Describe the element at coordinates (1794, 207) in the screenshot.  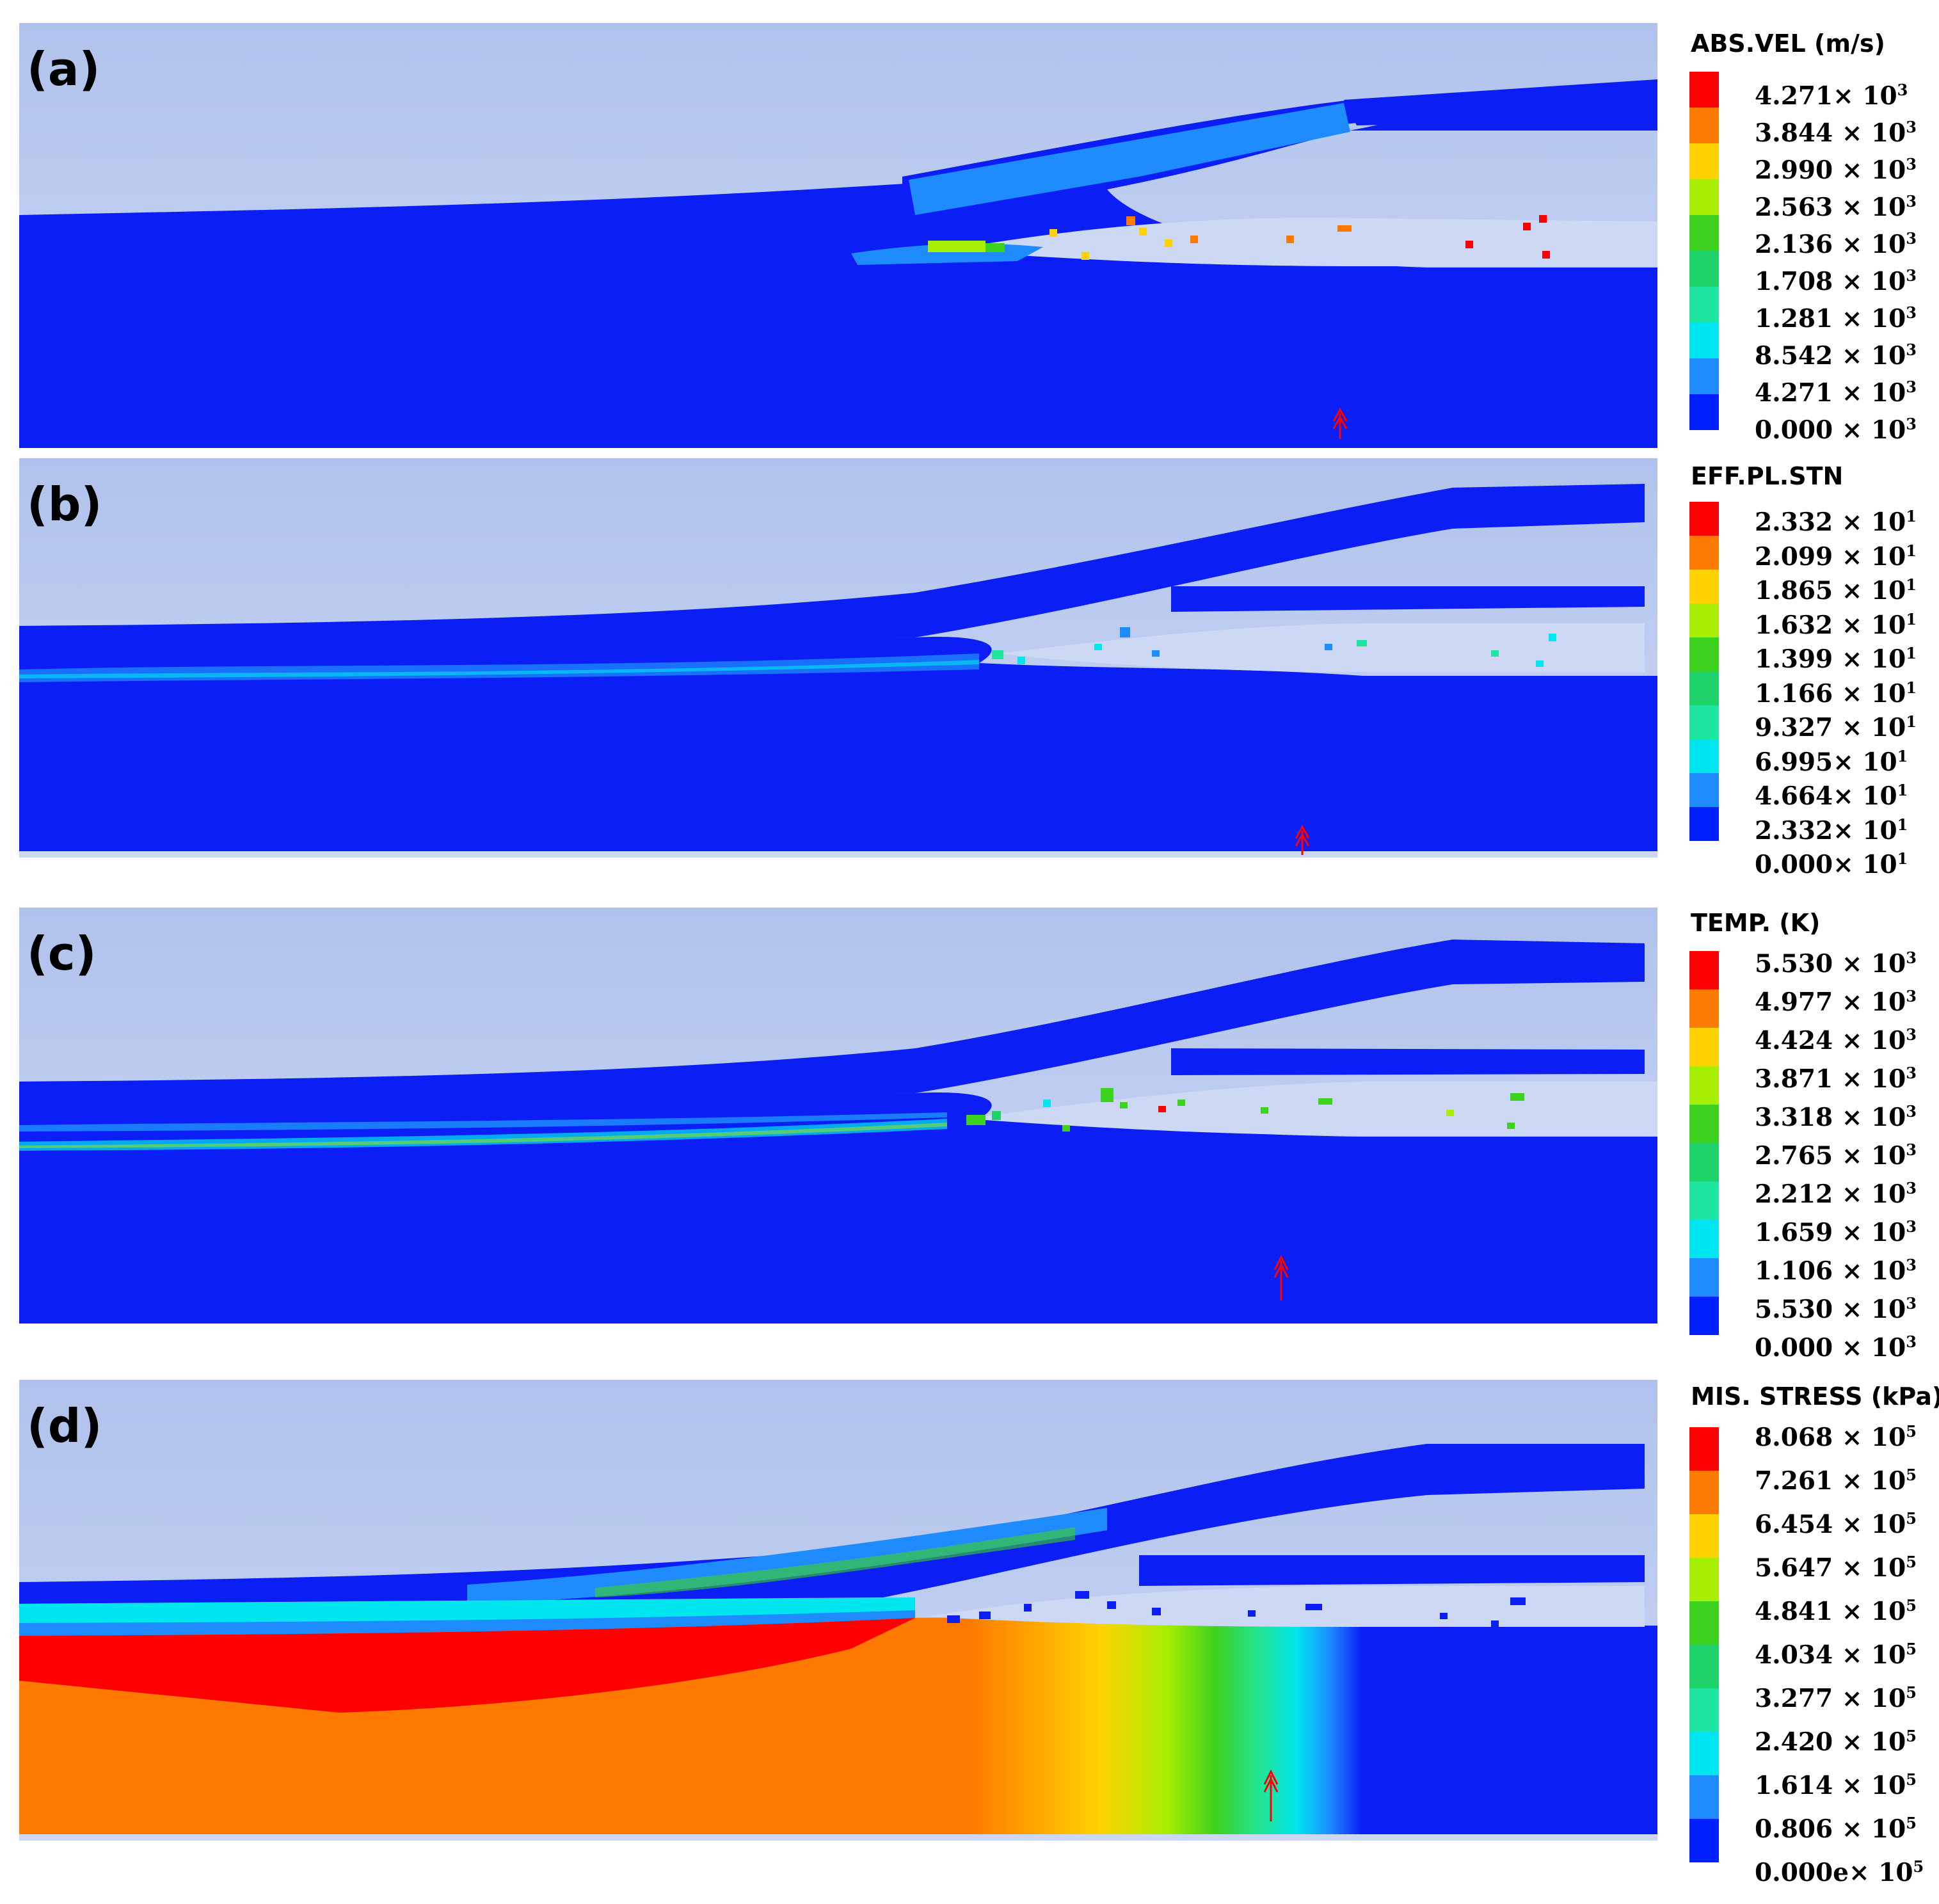
I see `level-mantissa: 2.563` at that location.